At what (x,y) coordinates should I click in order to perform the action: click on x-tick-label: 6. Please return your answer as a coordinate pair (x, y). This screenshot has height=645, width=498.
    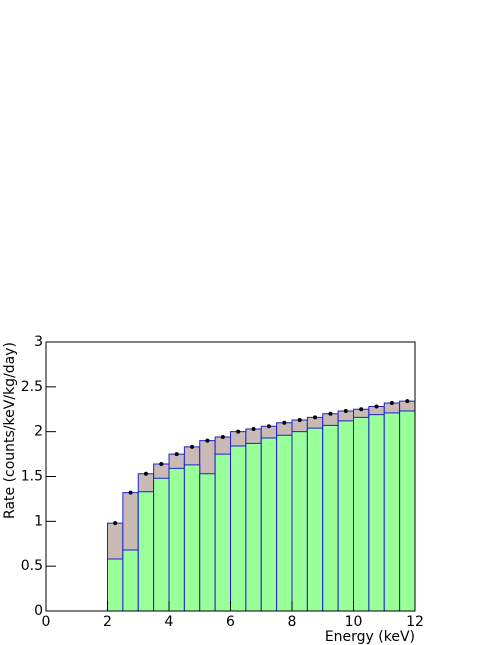
    Looking at the image, I should click on (230, 622).